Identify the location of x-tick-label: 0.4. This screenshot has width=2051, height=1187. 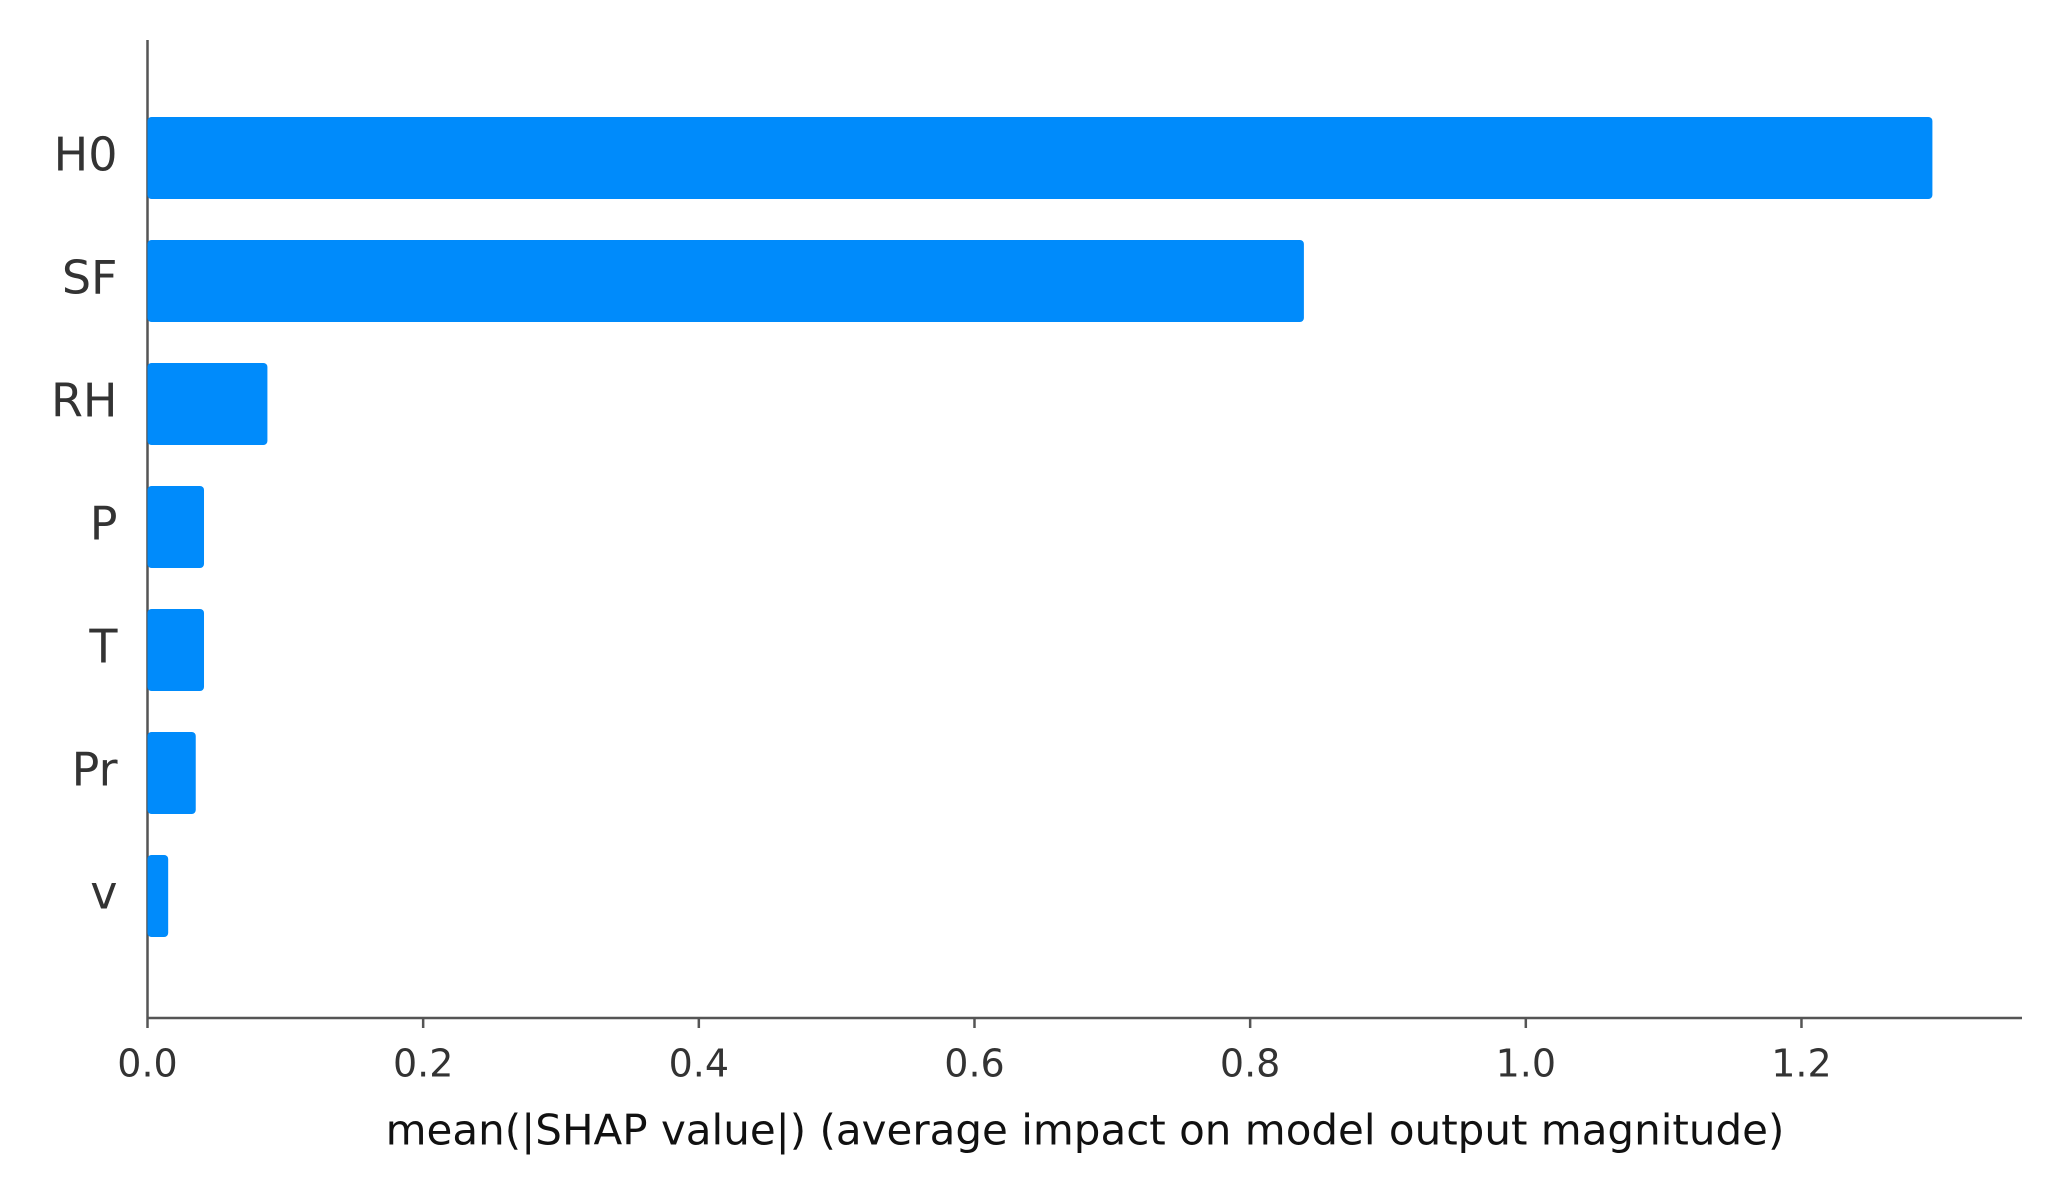
(699, 1064).